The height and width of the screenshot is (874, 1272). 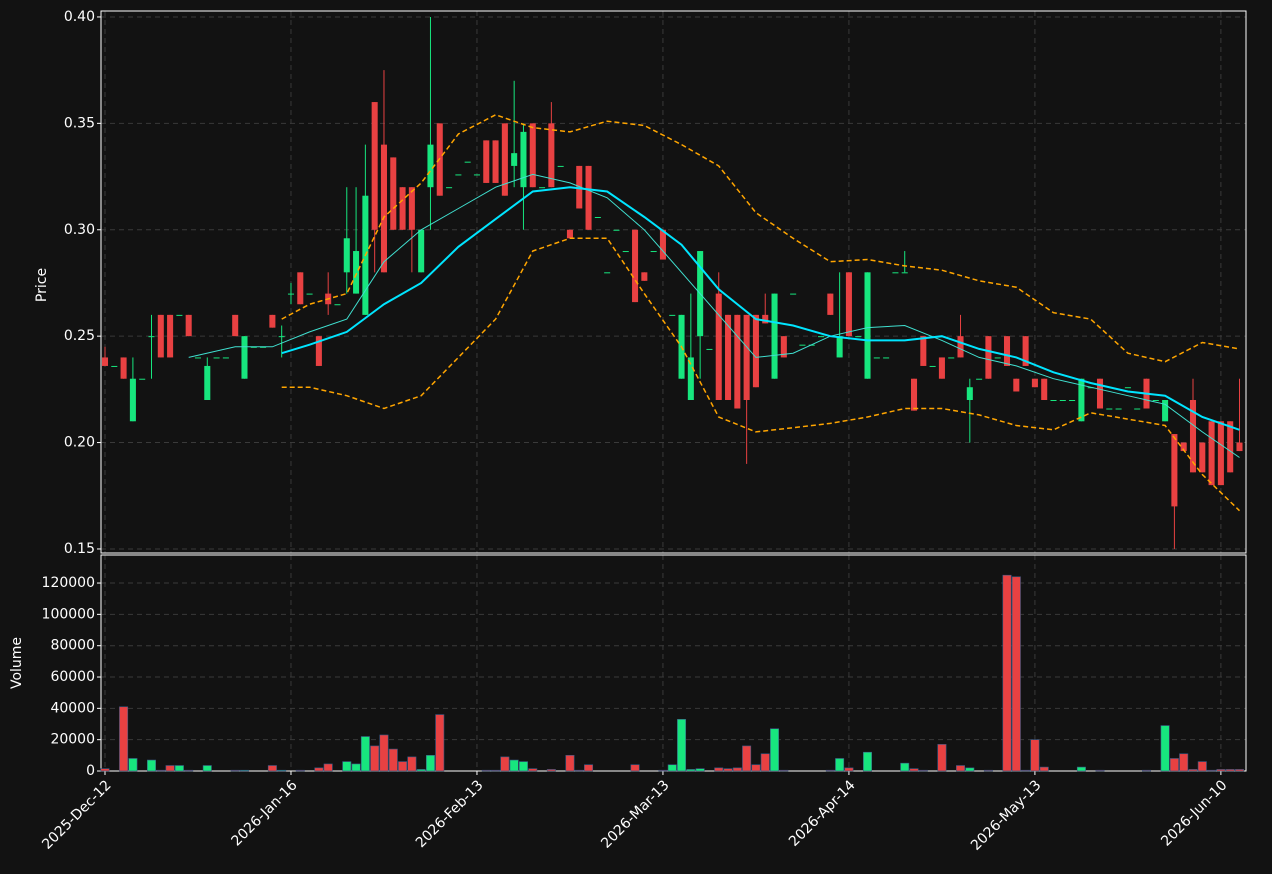 I want to click on y-tick-label: 0, so click(x=90, y=771).